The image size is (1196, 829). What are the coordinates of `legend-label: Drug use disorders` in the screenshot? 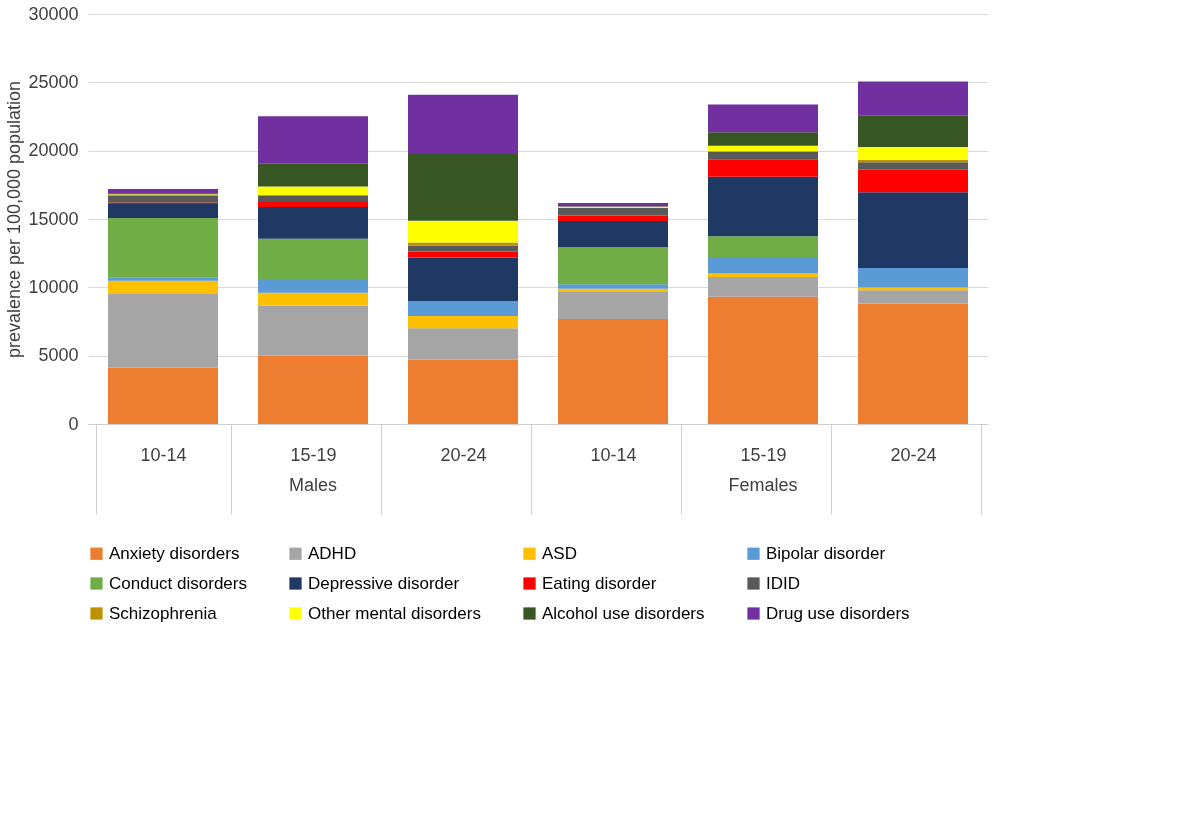 It's located at (838, 613).